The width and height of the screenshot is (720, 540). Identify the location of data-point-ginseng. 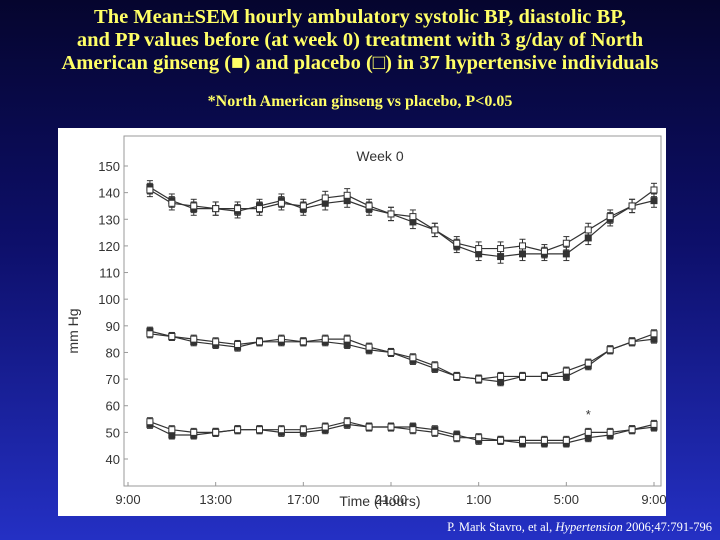
(654, 201).